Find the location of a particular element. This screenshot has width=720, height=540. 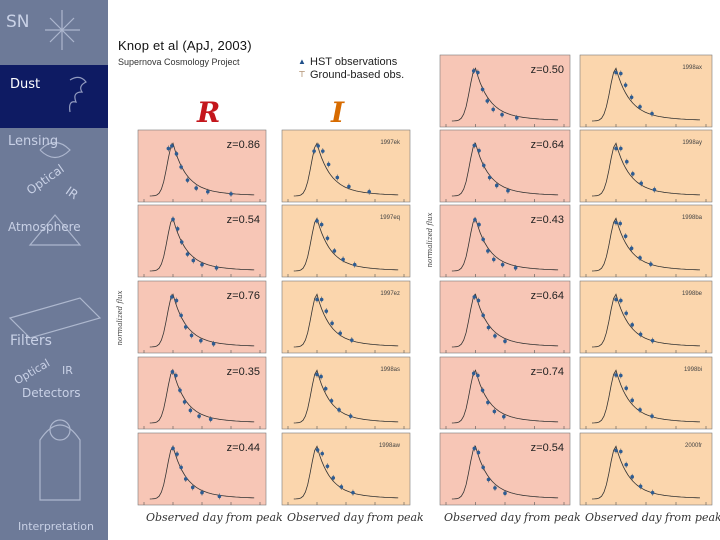

redshift-label: z=0.50 is located at coordinates (547, 70).